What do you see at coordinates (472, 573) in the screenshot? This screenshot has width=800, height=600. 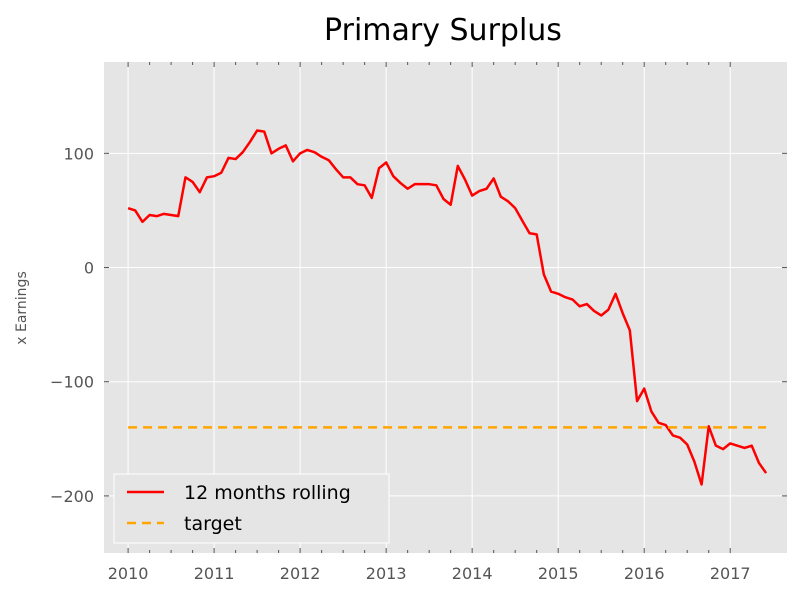 I see `x-tick-label: 2014` at bounding box center [472, 573].